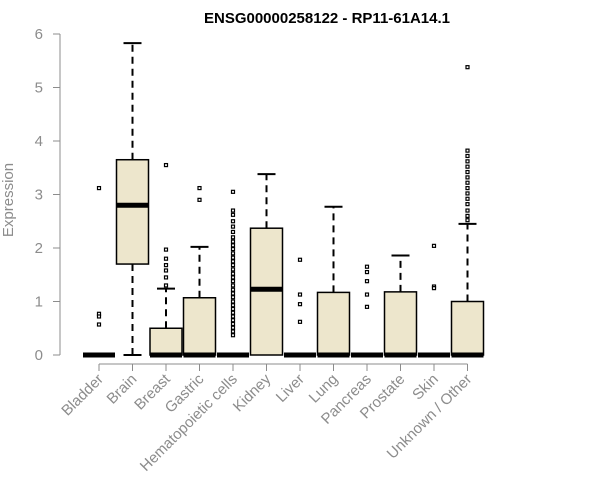  What do you see at coordinates (39, 88) in the screenshot?
I see `y-tick-label: 5` at bounding box center [39, 88].